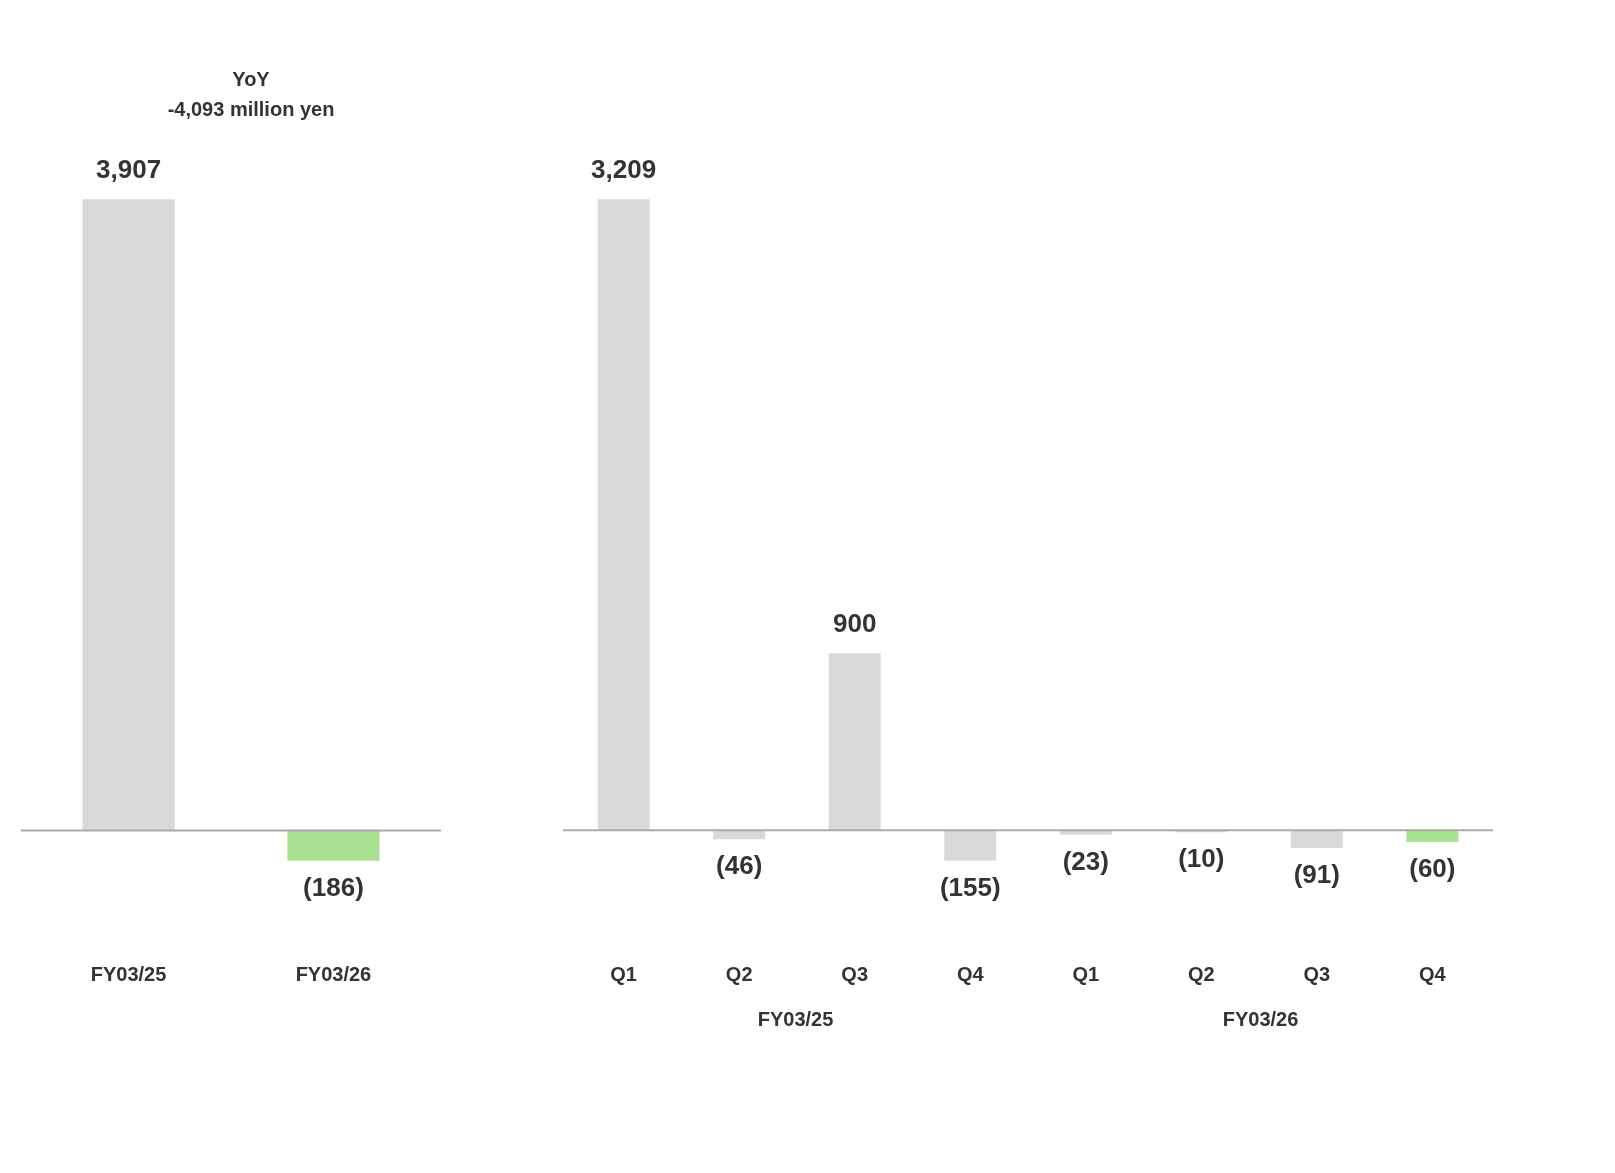  I want to click on data-label: (186), so click(333, 886).